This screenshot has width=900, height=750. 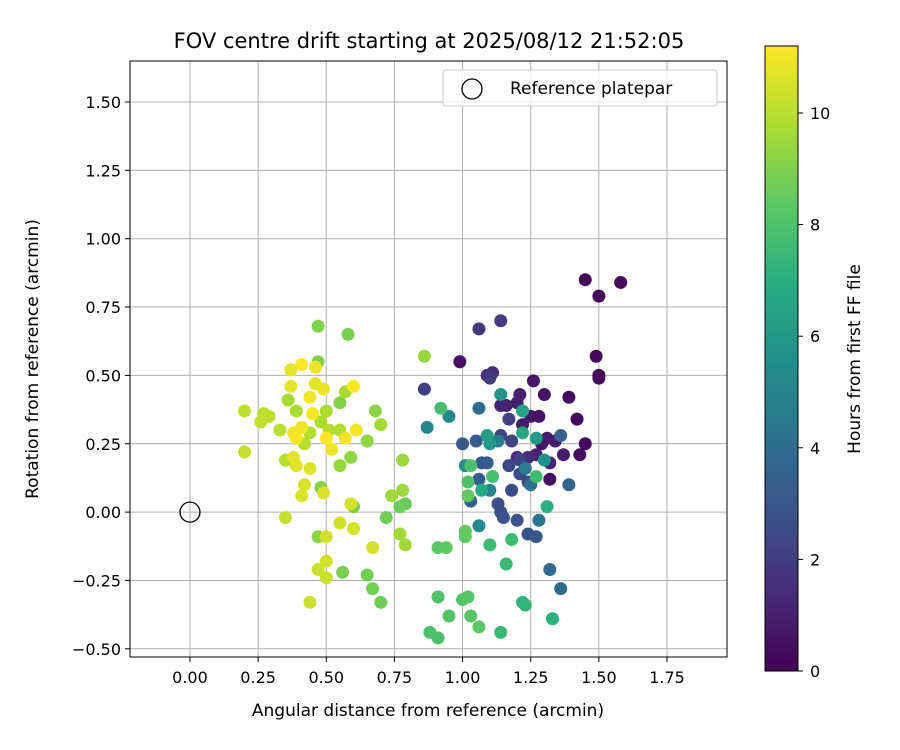 I want to click on y-tick-label: 0.75, so click(x=103, y=307).